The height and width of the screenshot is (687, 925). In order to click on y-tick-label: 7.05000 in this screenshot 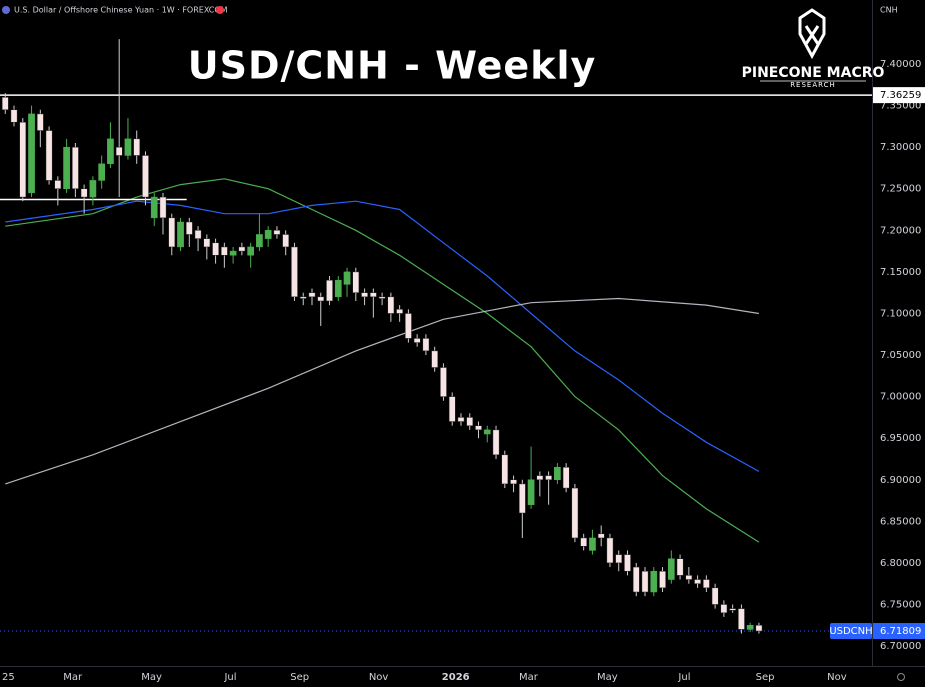, I will do `click(900, 355)`.